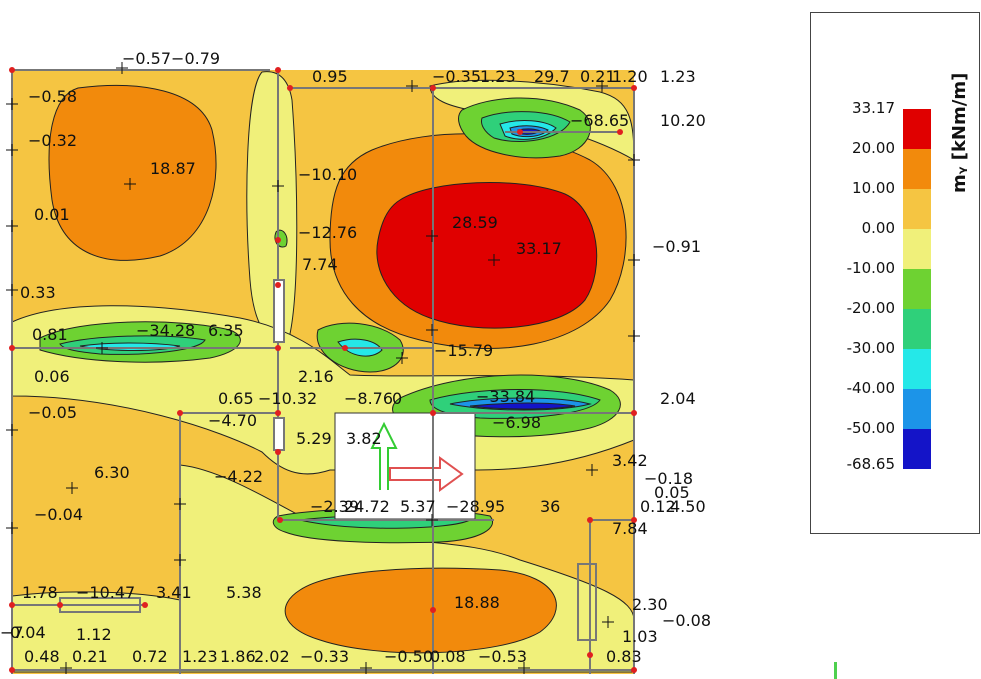 This screenshot has width=981, height=679. I want to click on value-label: 4.50, so click(688, 506).